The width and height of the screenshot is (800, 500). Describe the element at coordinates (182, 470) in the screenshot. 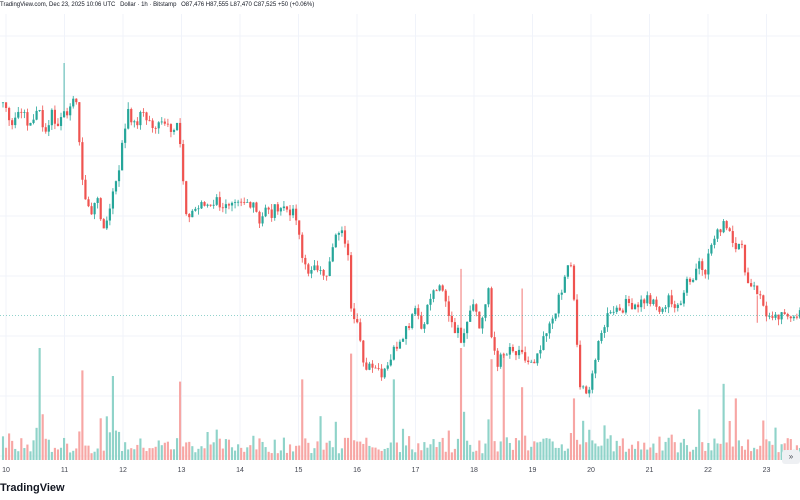

I see `x-tick-label: 13` at that location.